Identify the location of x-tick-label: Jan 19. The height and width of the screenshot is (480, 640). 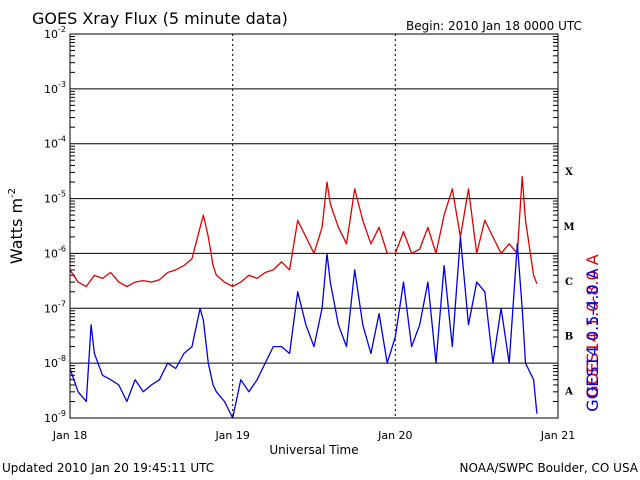
(231, 435).